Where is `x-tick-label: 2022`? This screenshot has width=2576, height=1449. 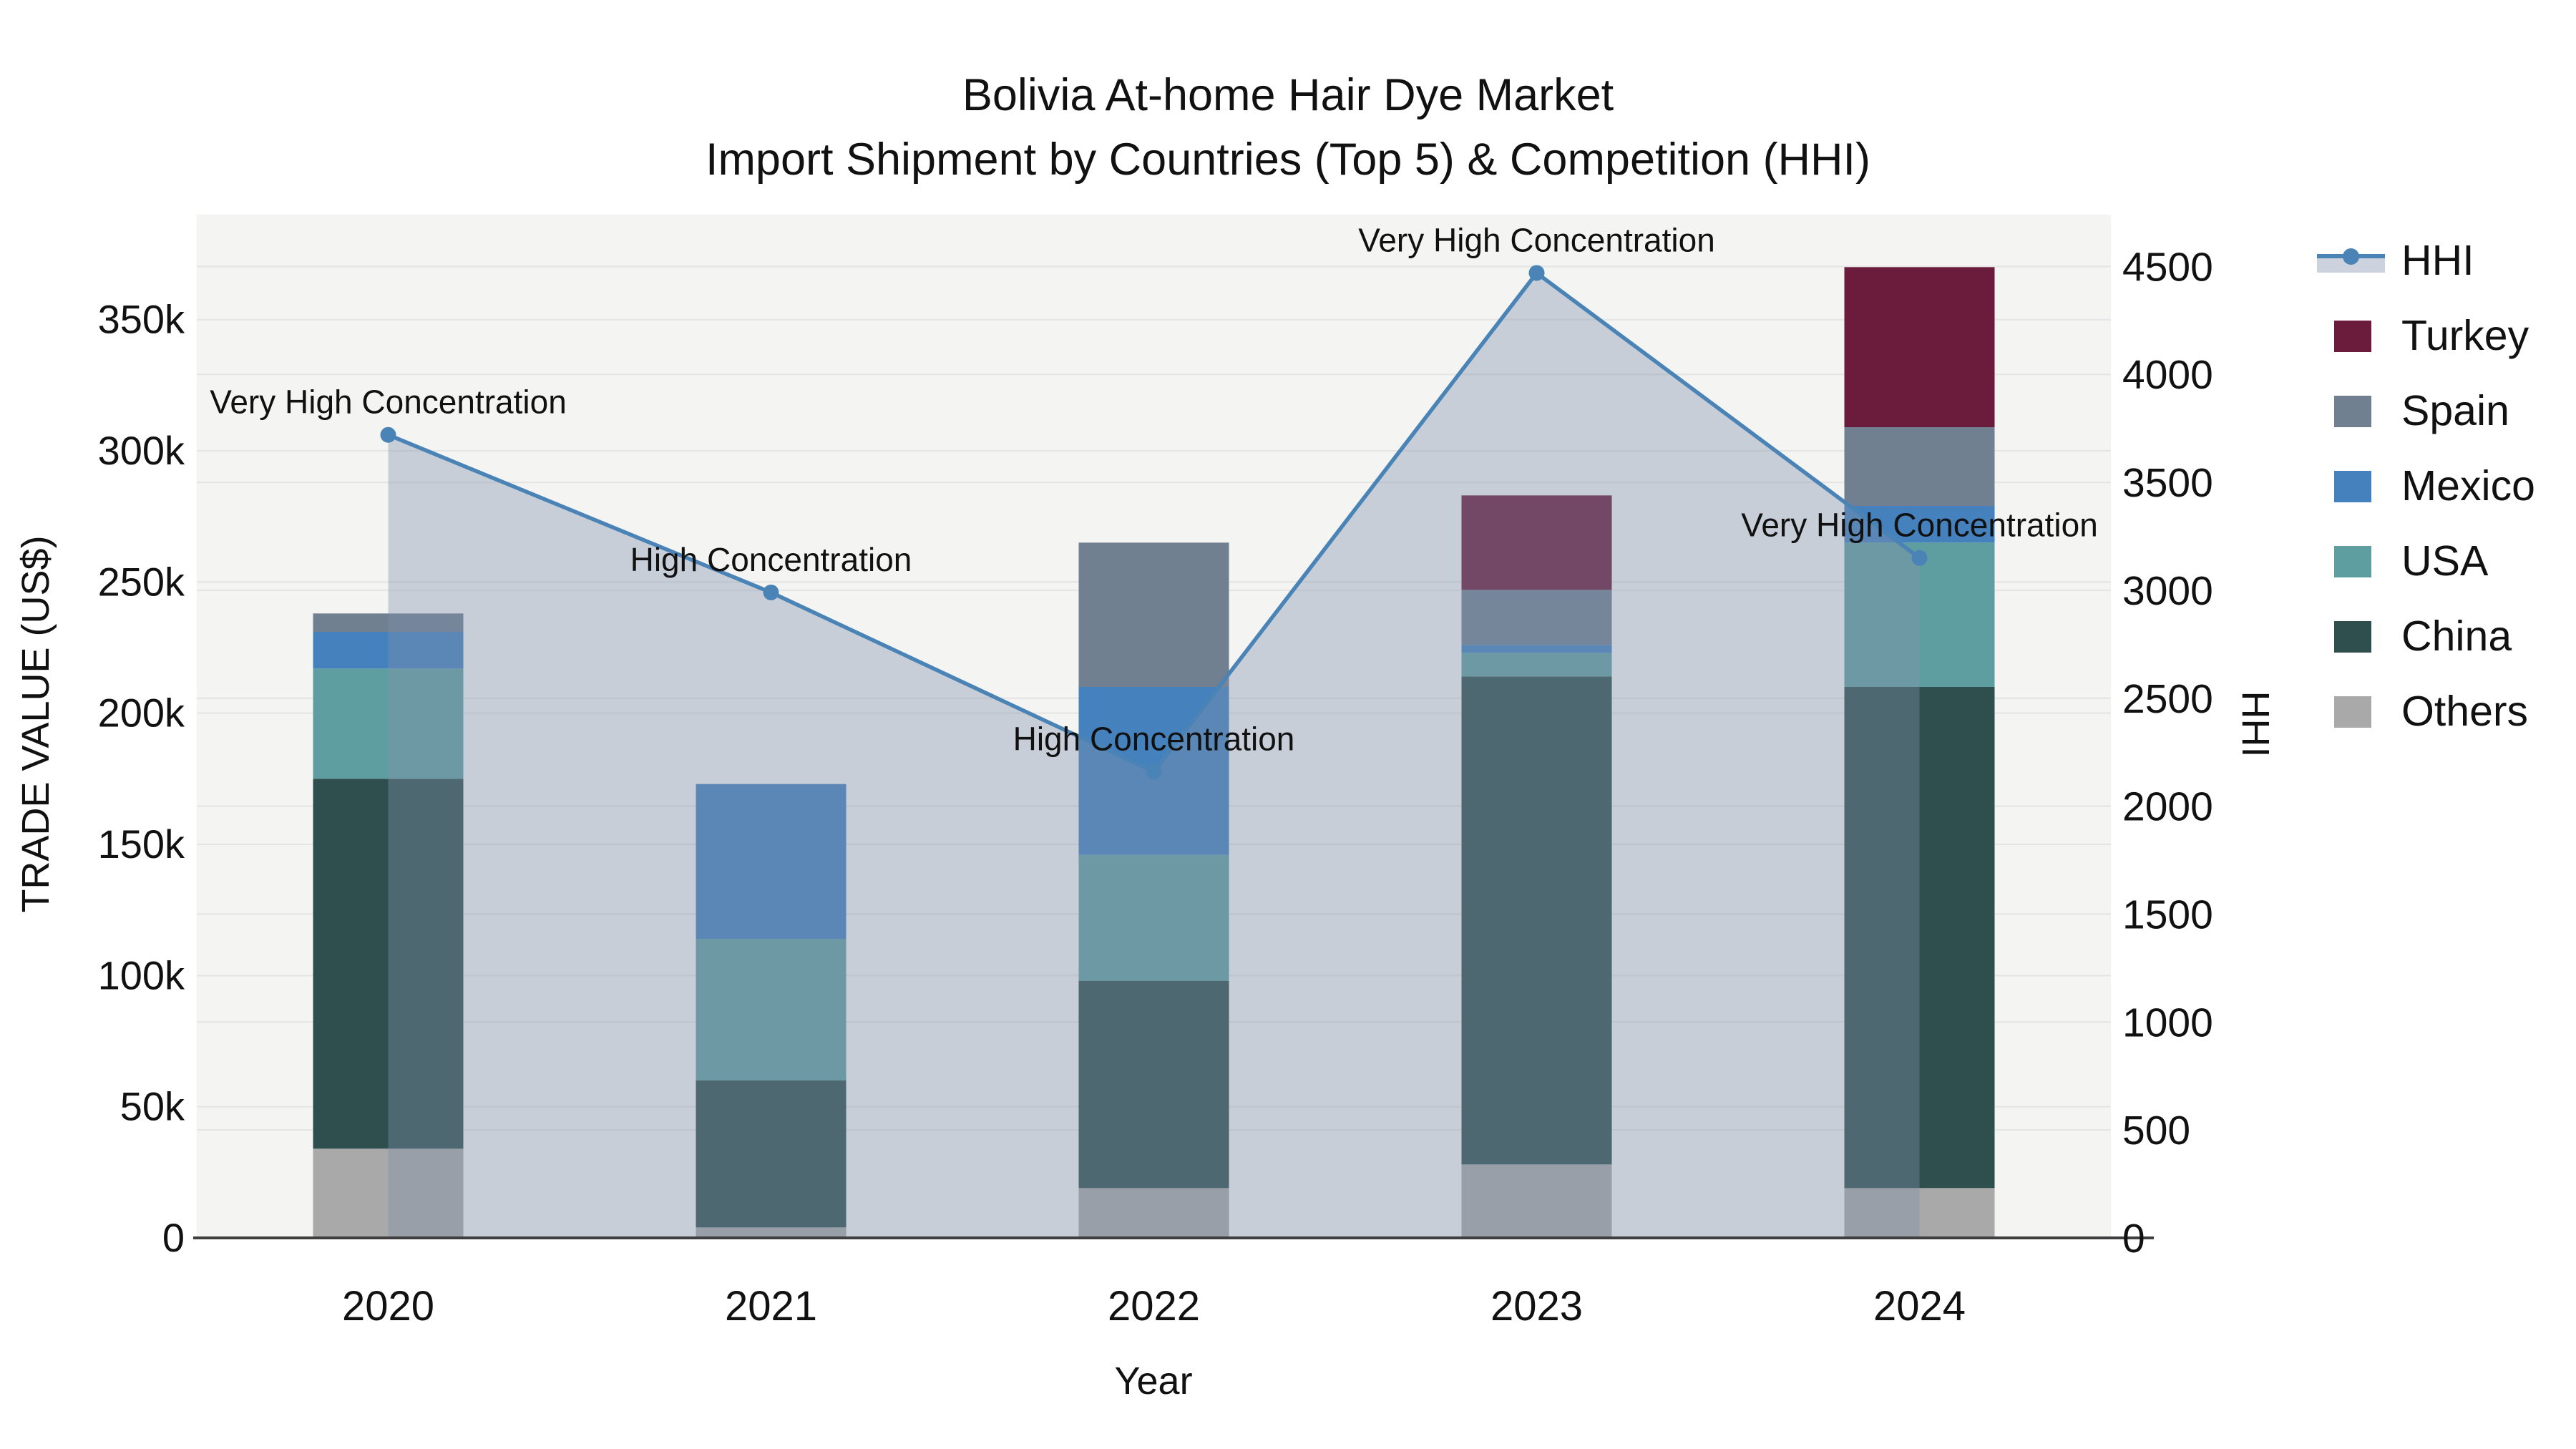
x-tick-label: 2022 is located at coordinates (1154, 1306).